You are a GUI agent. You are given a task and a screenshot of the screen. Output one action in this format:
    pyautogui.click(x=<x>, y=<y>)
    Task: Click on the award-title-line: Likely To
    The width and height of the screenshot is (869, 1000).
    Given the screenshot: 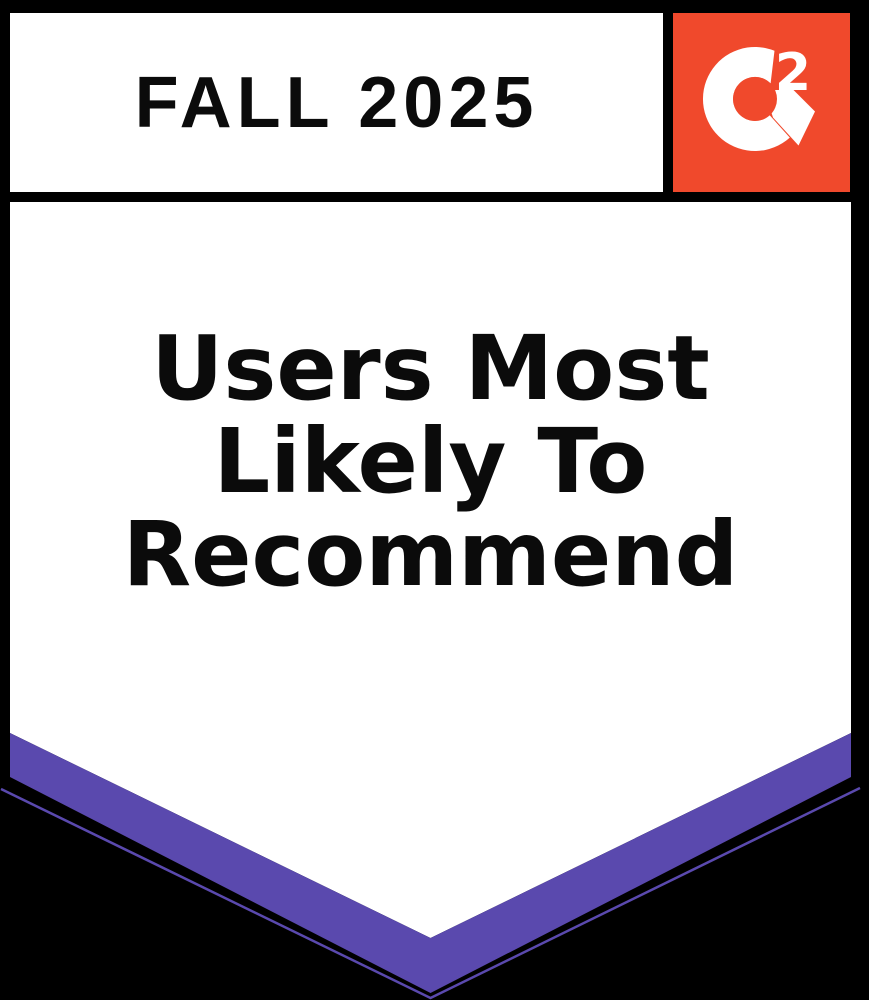 What is the action you would take?
    pyautogui.click(x=430, y=461)
    